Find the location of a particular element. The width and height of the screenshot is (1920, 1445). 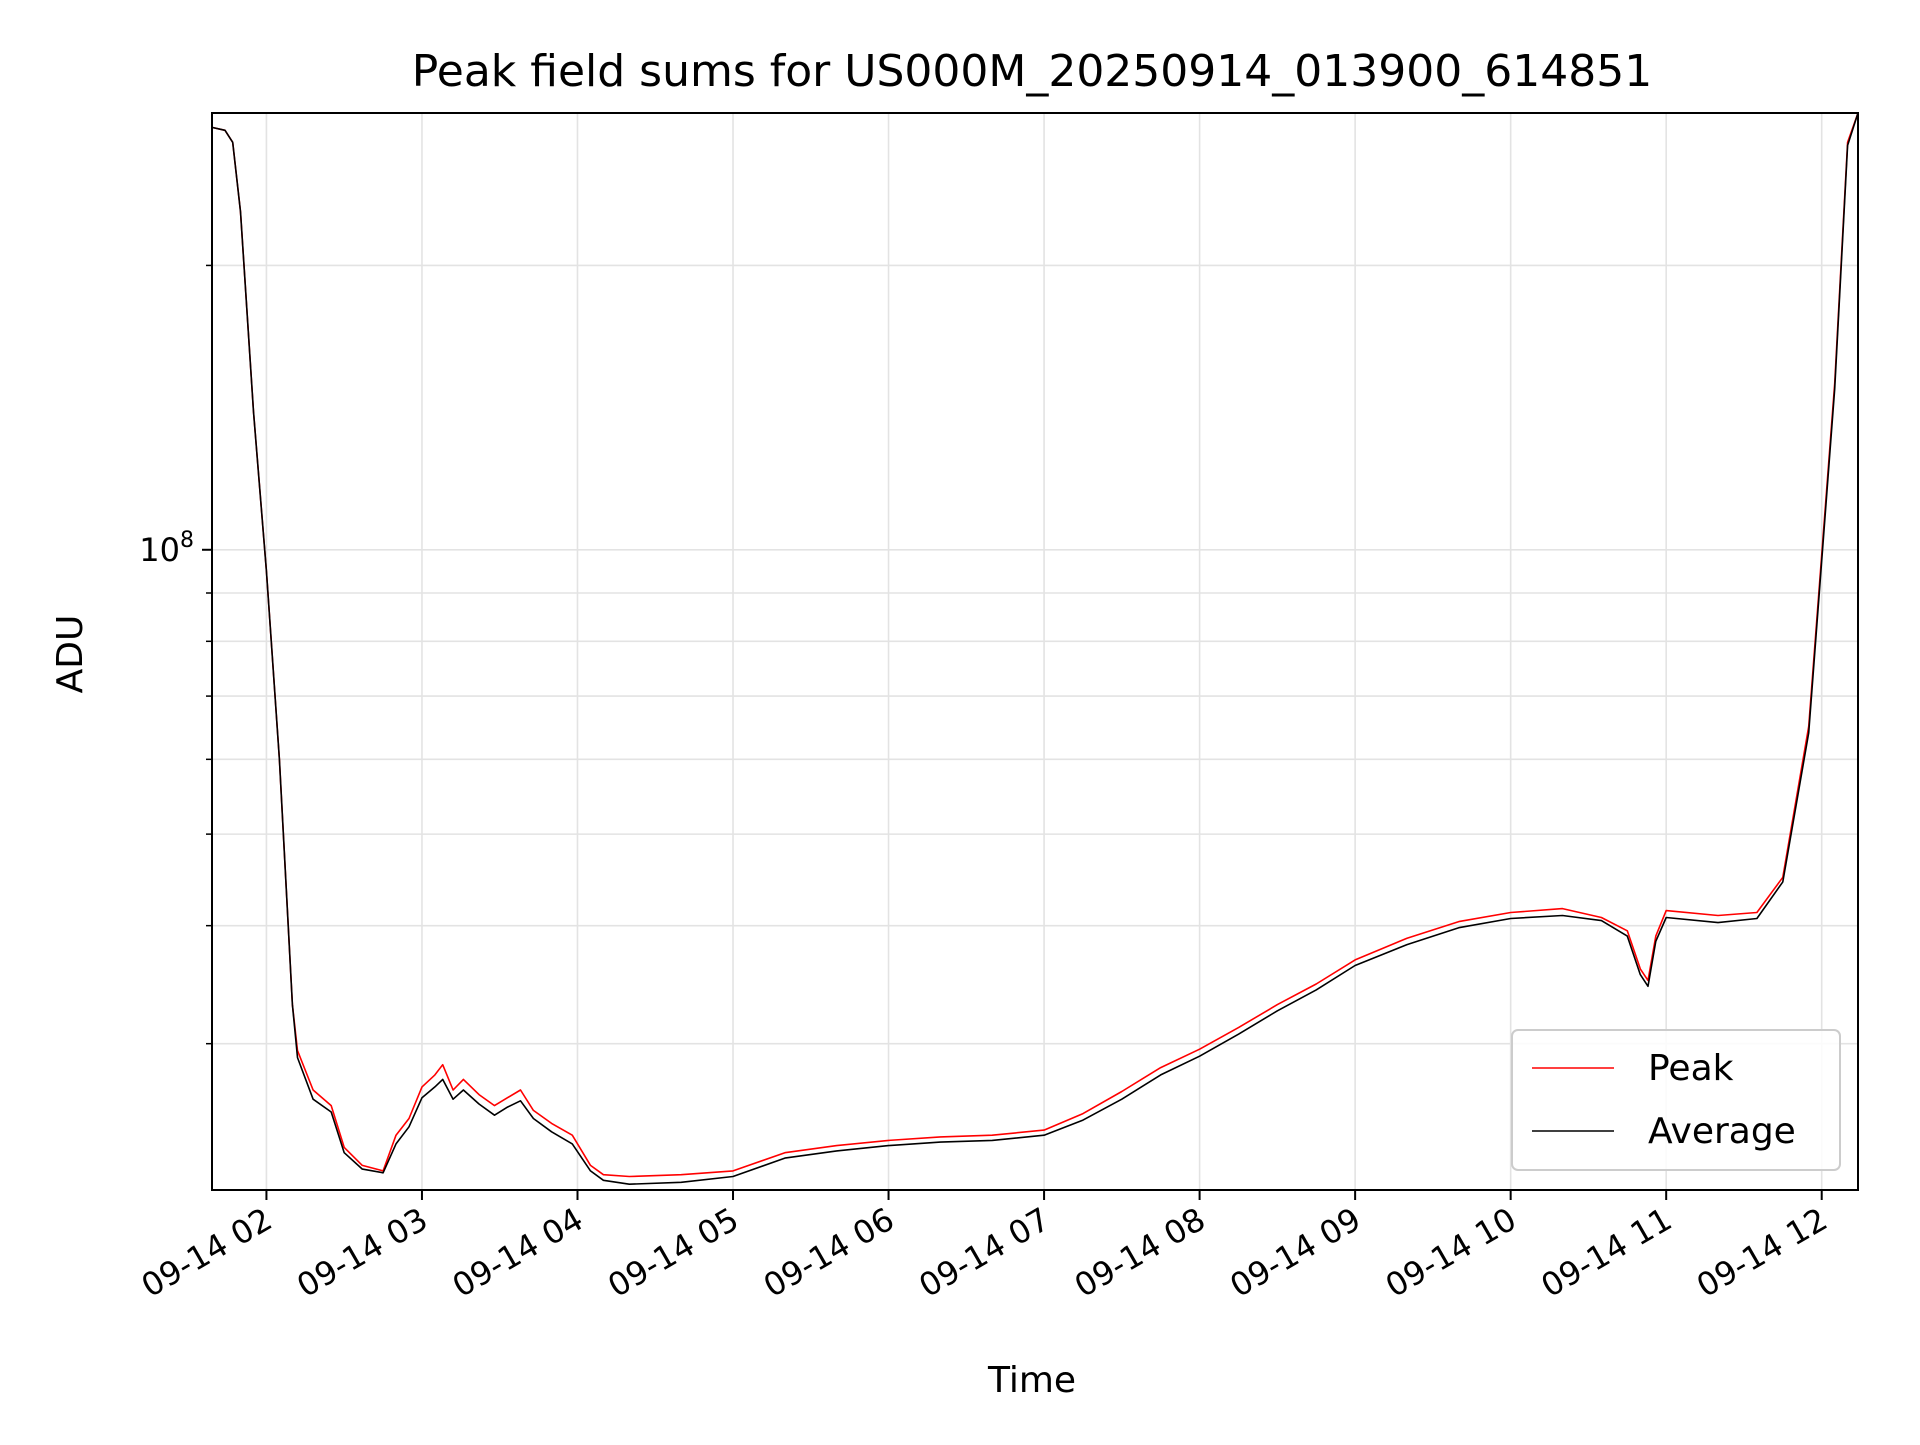

y-axis-label: ADU is located at coordinates (70, 654).